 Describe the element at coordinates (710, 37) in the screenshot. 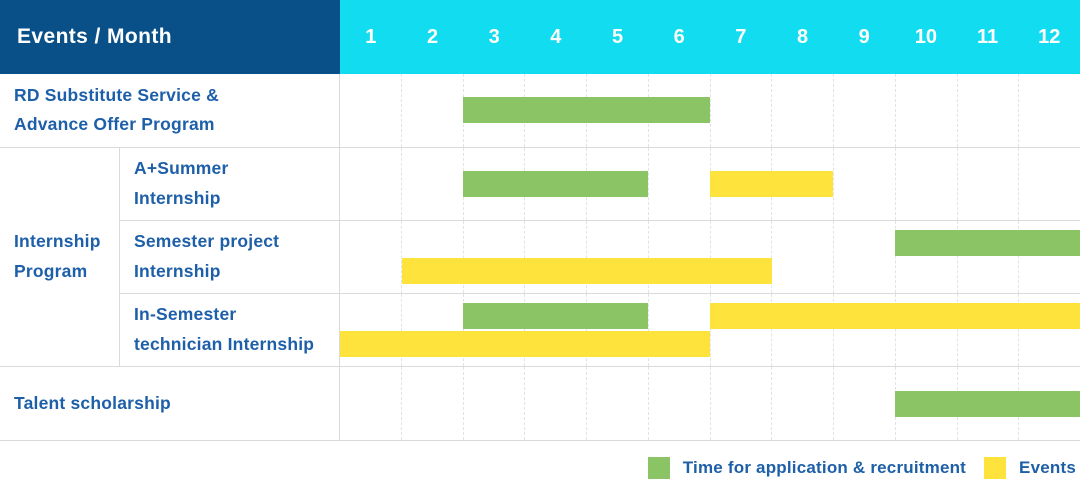

I see `month-header-row: 1 2 3 4 5 6 7 8 9 10 11 12` at that location.